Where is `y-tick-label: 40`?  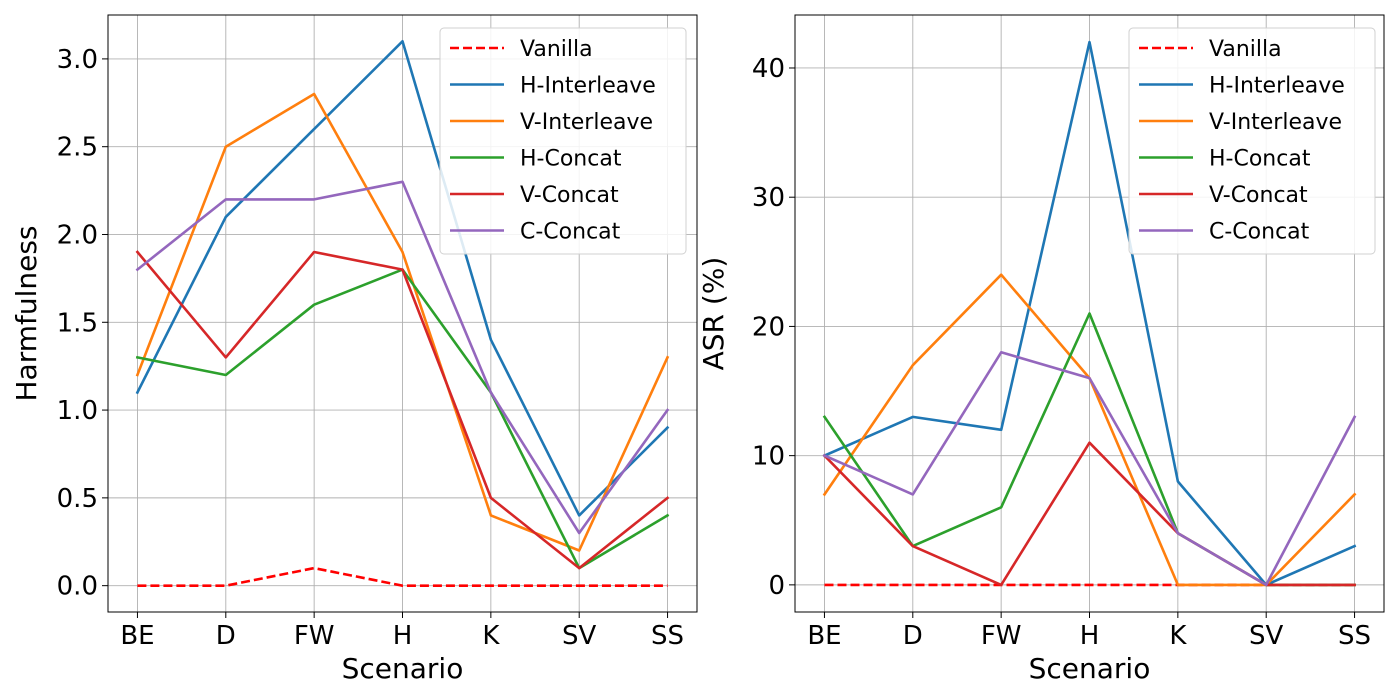 y-tick-label: 40 is located at coordinates (768, 69).